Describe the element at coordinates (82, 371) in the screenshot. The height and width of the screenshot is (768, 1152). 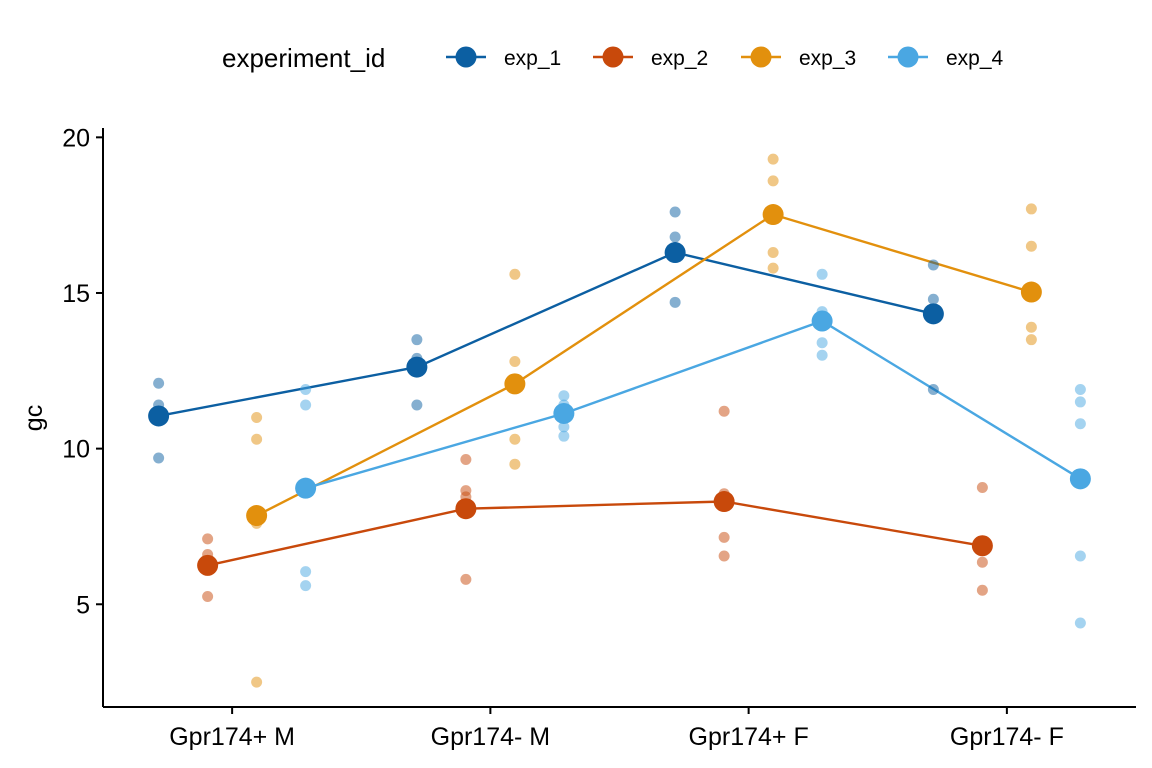
I see `y-ticks: 5 10 15 20` at that location.